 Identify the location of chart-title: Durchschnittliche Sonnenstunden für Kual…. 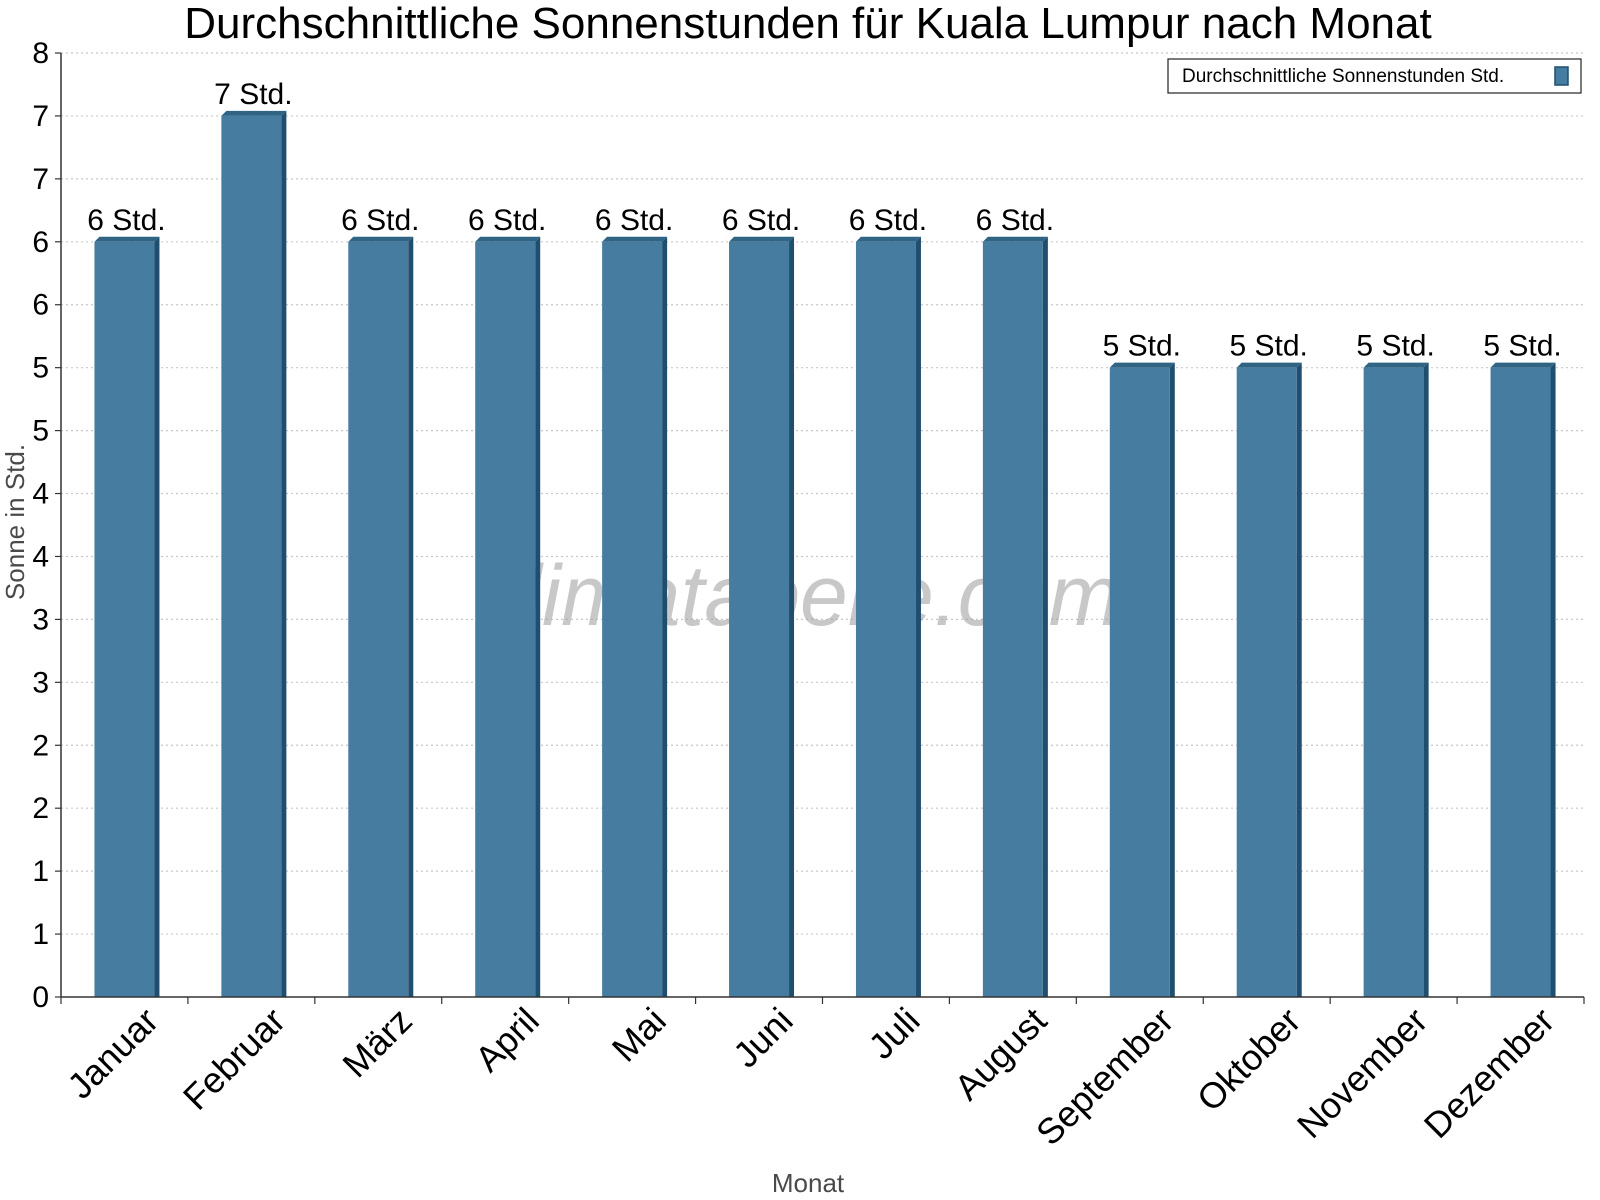
(807, 24).